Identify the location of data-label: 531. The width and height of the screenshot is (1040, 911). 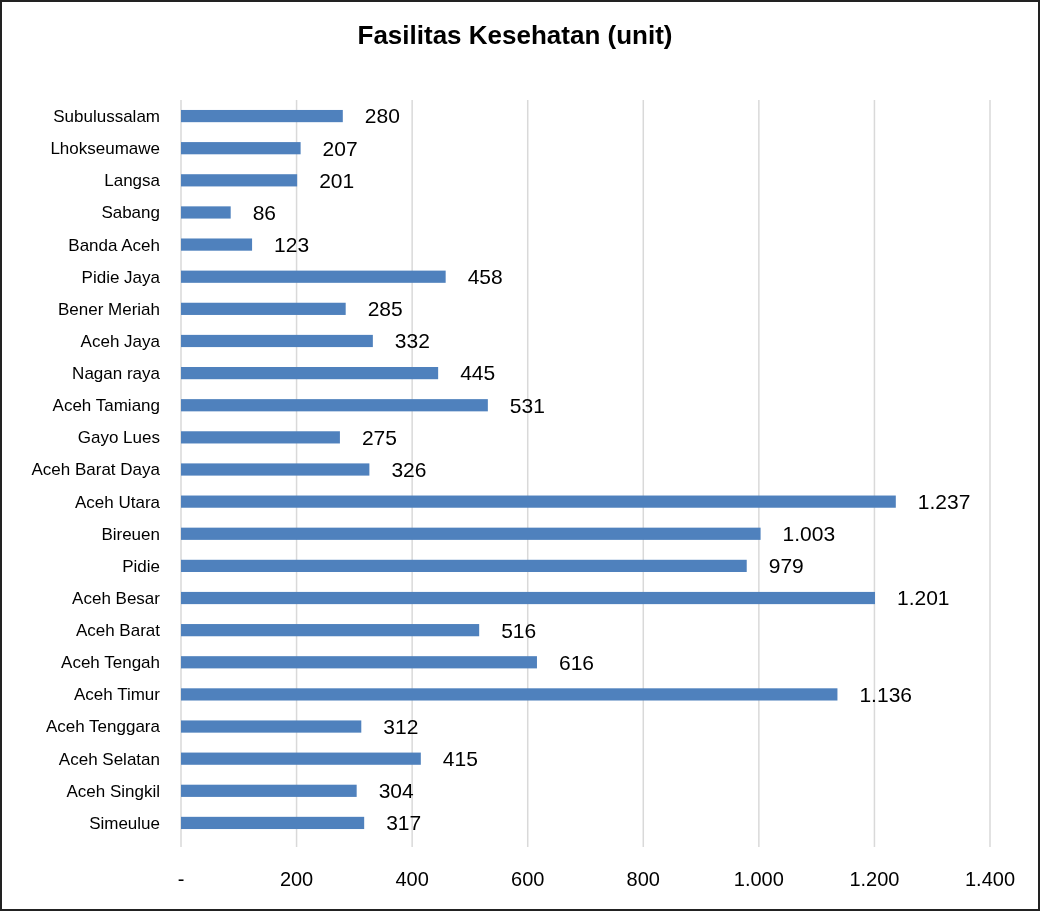
(527, 405).